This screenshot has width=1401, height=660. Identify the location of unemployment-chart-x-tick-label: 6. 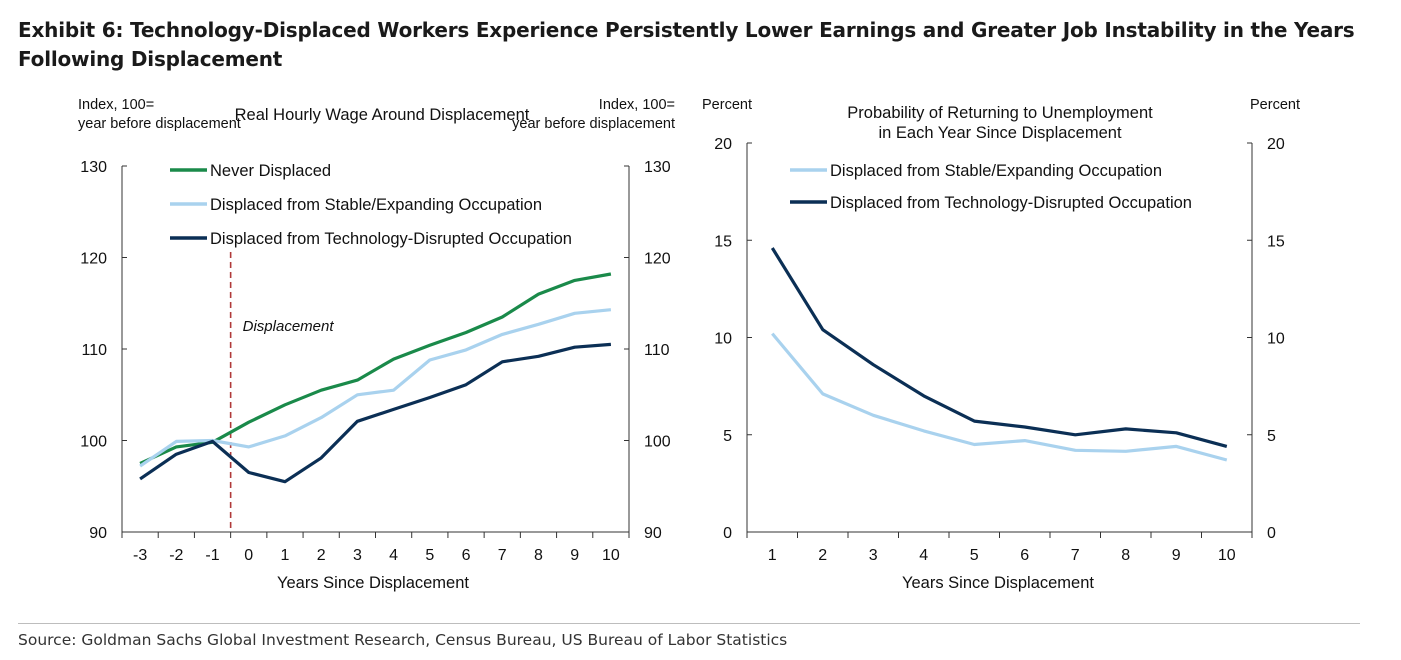
(1024, 555).